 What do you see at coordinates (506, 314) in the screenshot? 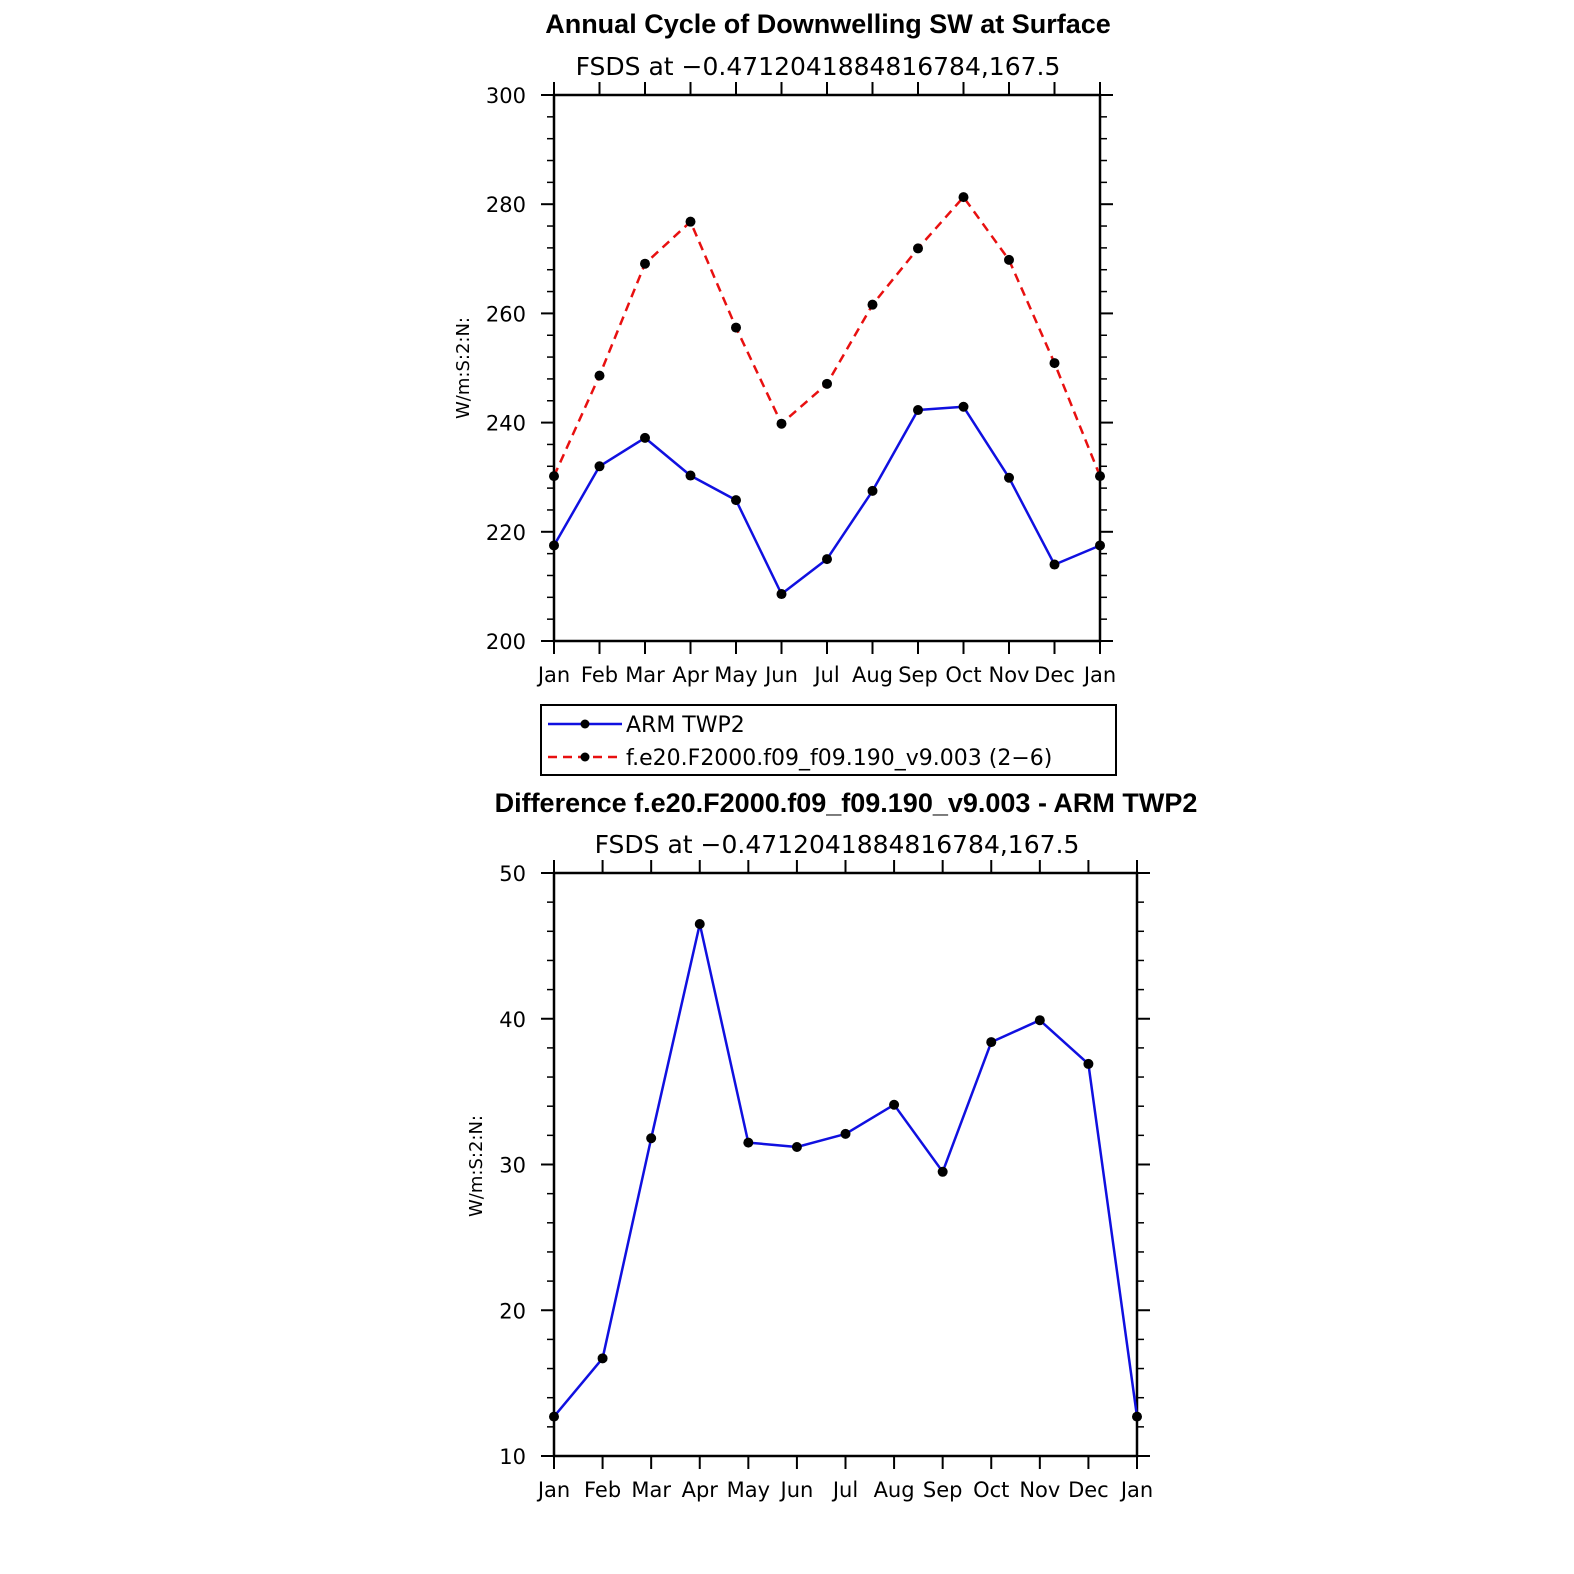
I see `y-tick-label: 260` at bounding box center [506, 314].